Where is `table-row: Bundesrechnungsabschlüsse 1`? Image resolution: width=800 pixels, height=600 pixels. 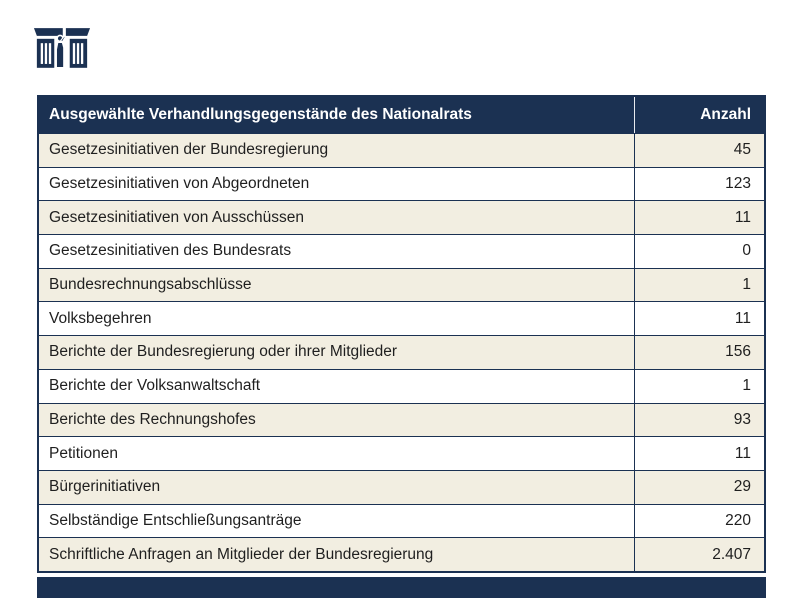 table-row: Bundesrechnungsabschlüsse 1 is located at coordinates (401, 284).